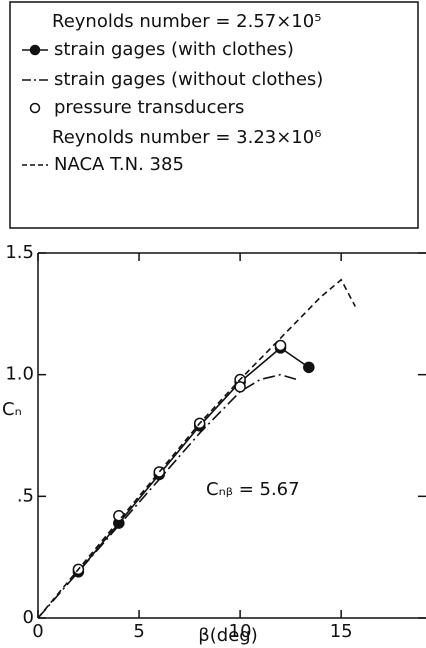 The height and width of the screenshot is (648, 426). I want to click on legend-label: strain gages (without clothes), so click(188, 79).